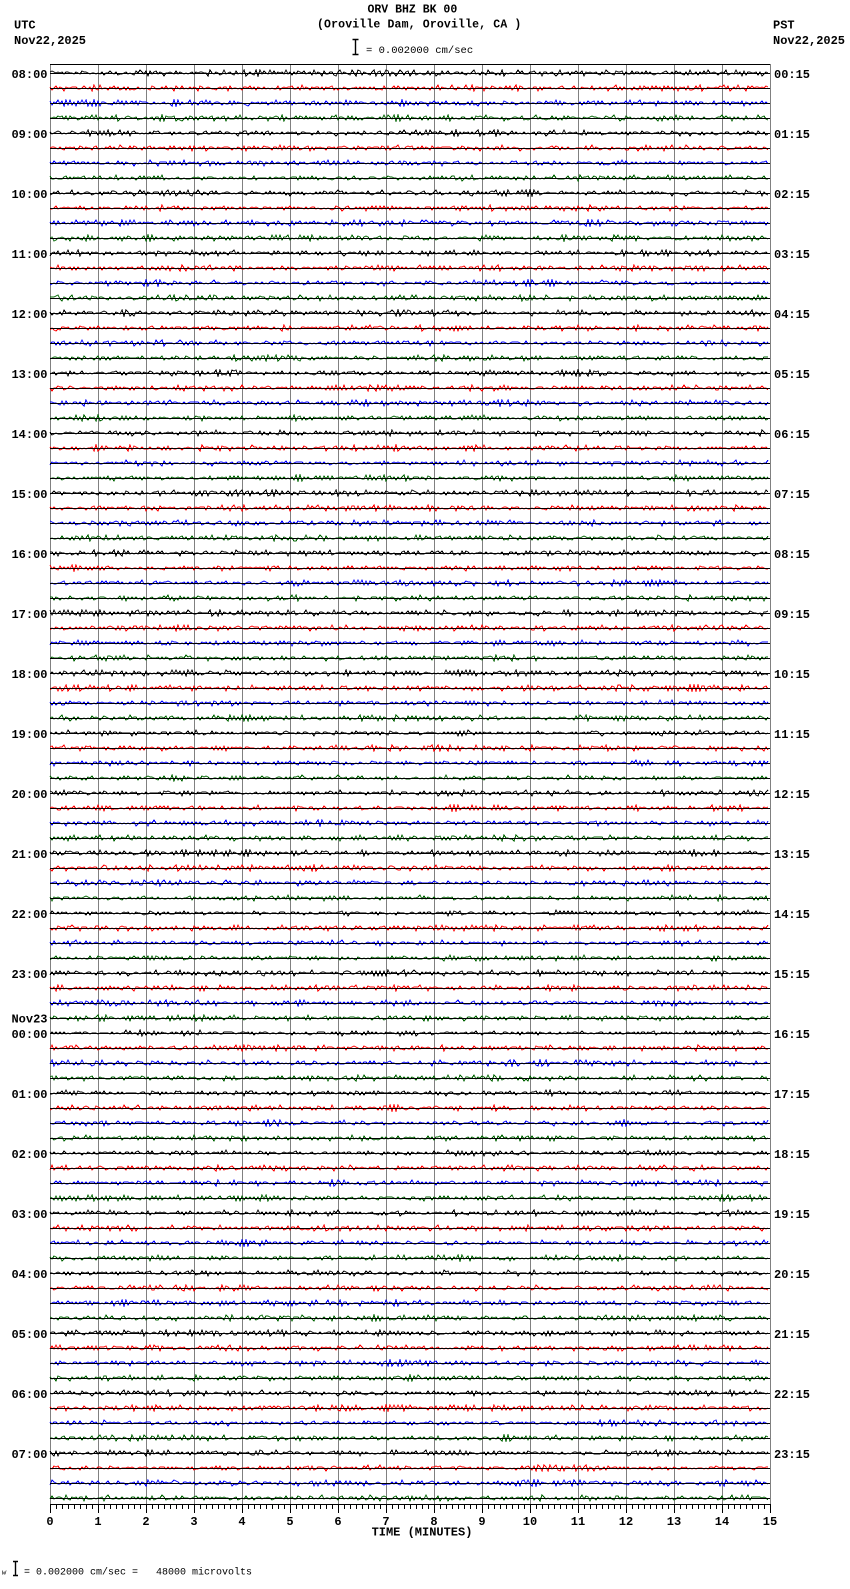  Describe the element at coordinates (792, 1335) in the screenshot. I see `svg-text: 21:15` at that location.